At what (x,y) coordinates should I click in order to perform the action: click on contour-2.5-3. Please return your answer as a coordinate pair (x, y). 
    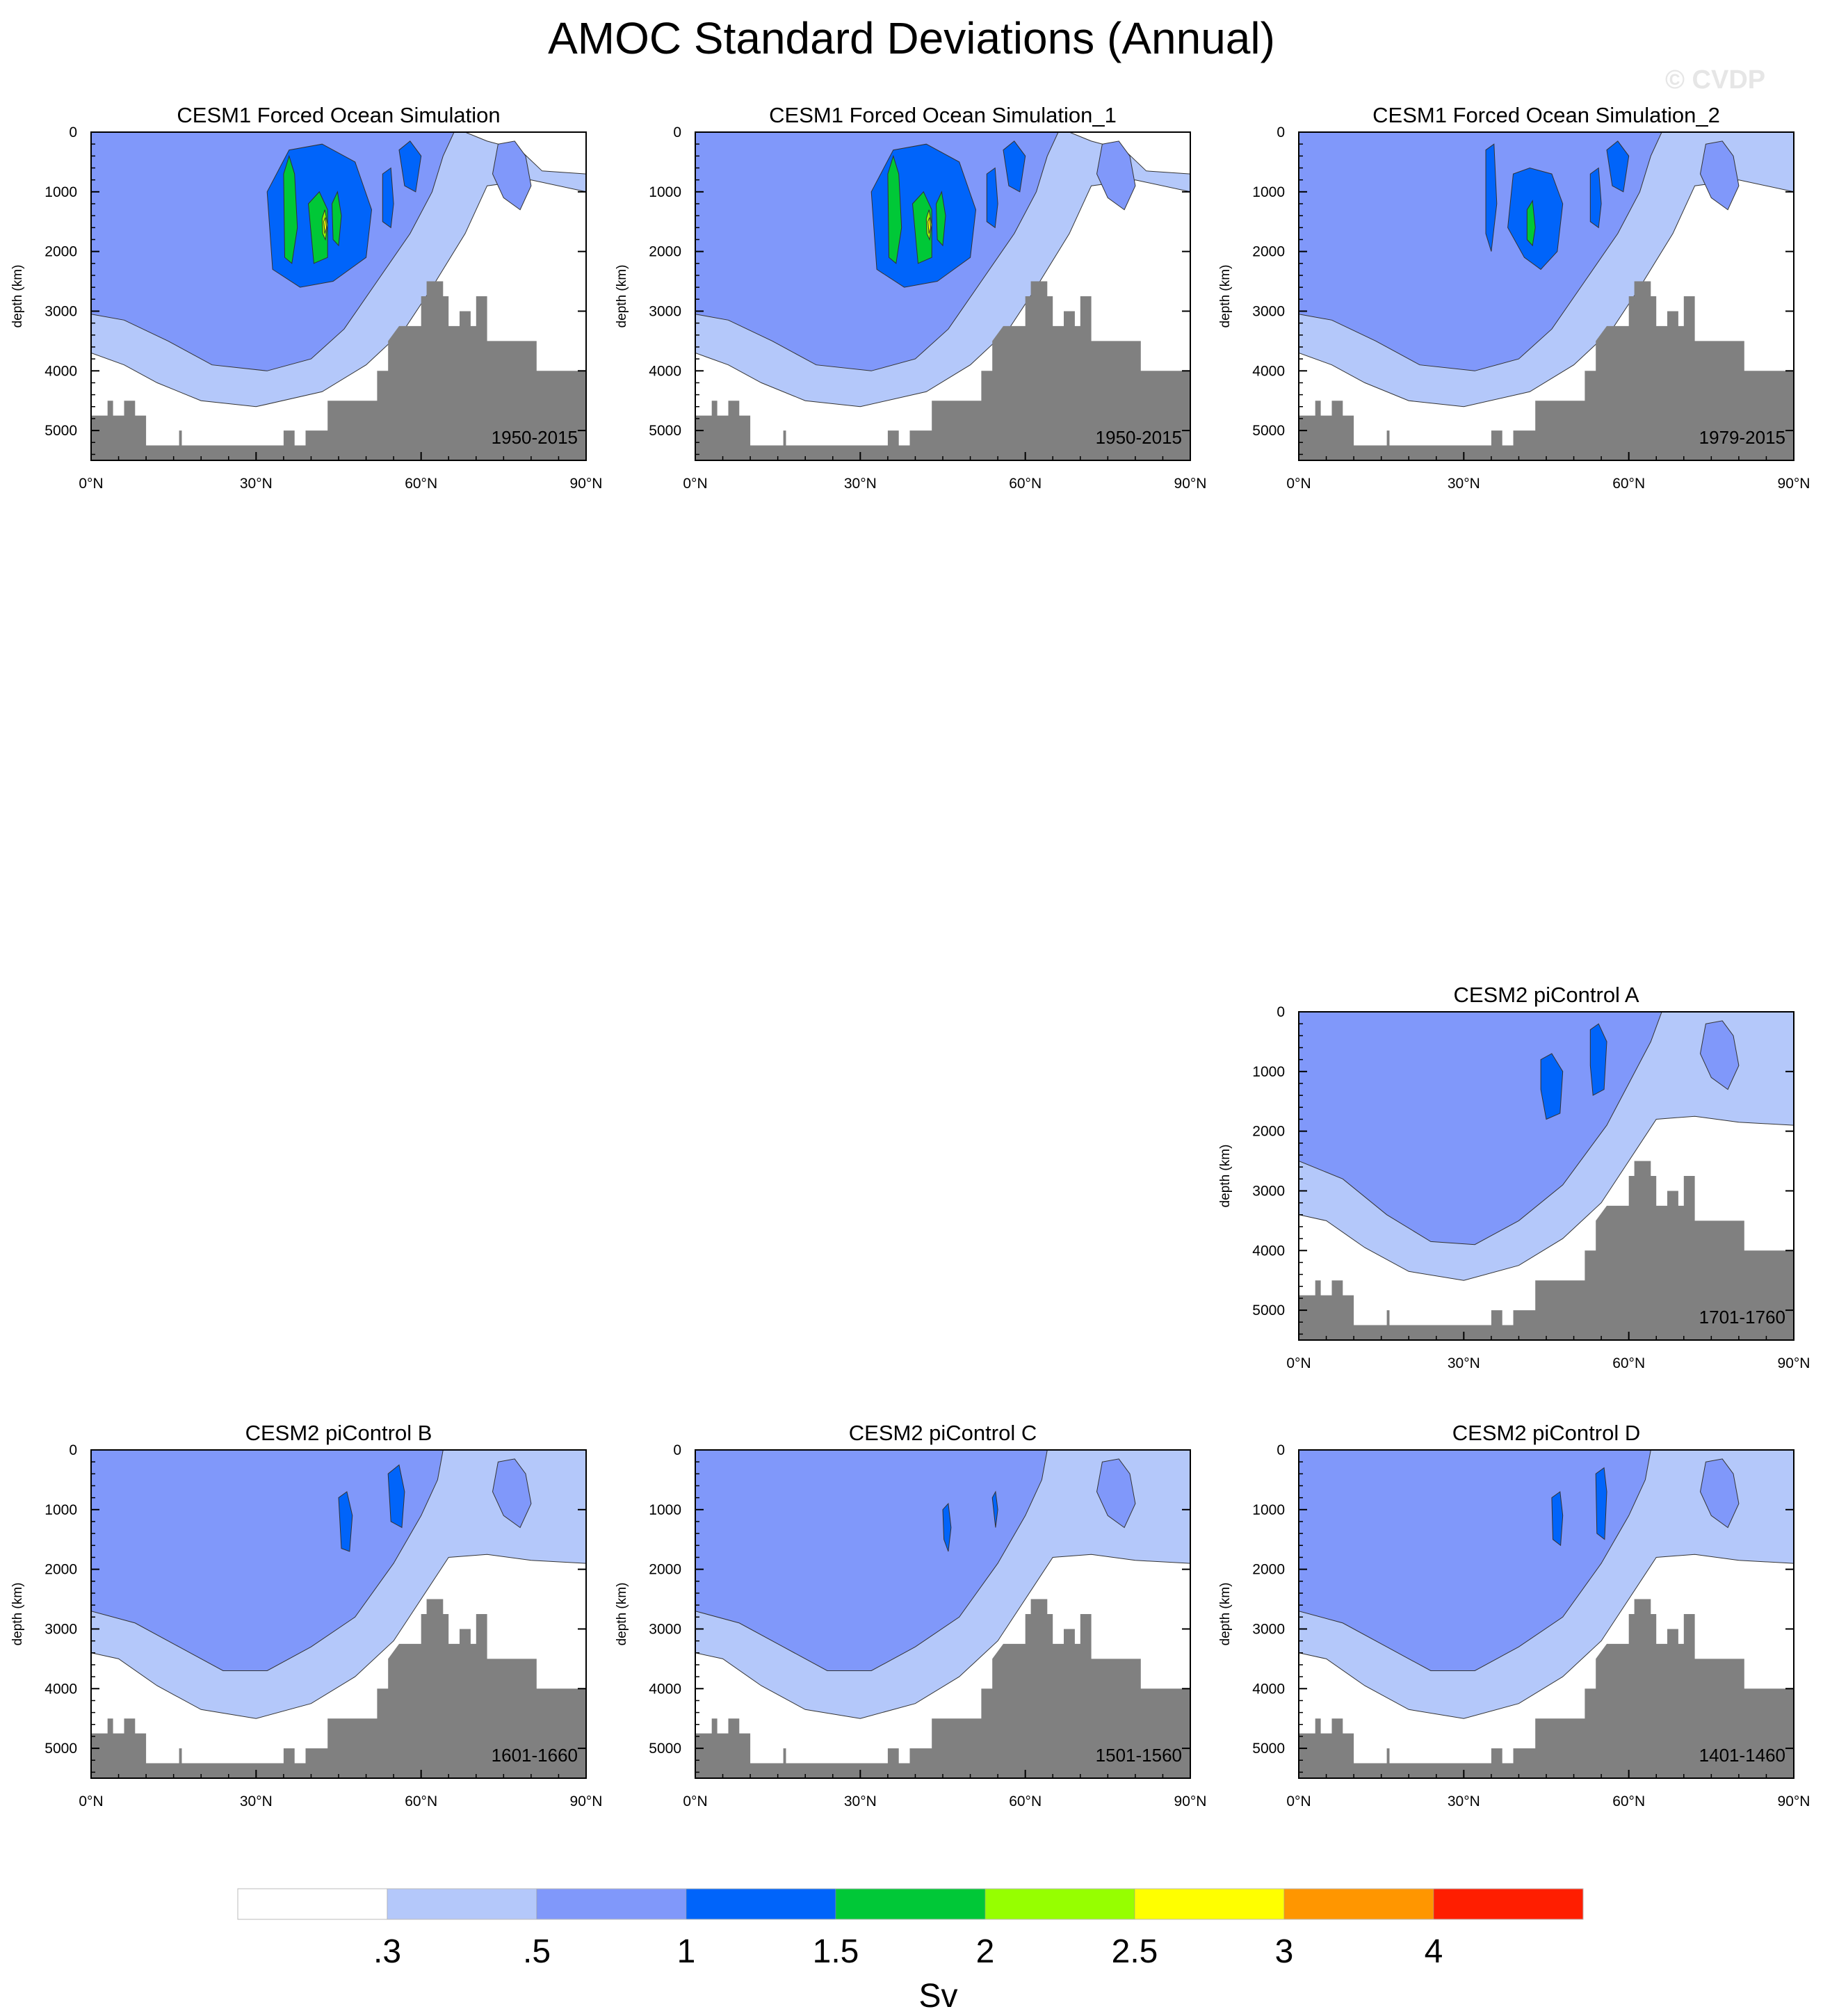
    Looking at the image, I should click on (325, 225).